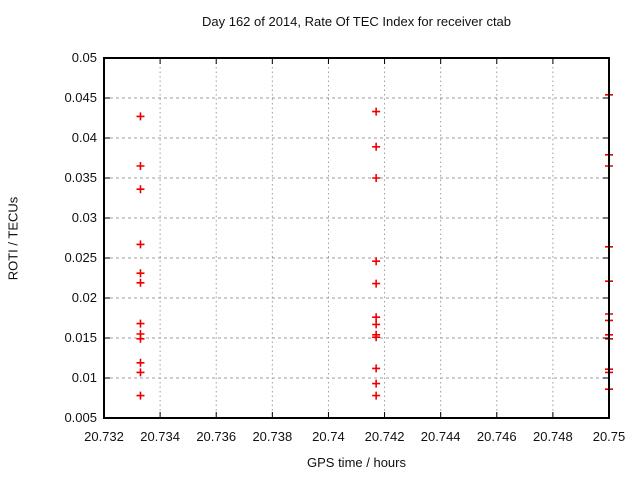 The height and width of the screenshot is (480, 640). What do you see at coordinates (104, 436) in the screenshot?
I see `x-tick-label: 20.732` at bounding box center [104, 436].